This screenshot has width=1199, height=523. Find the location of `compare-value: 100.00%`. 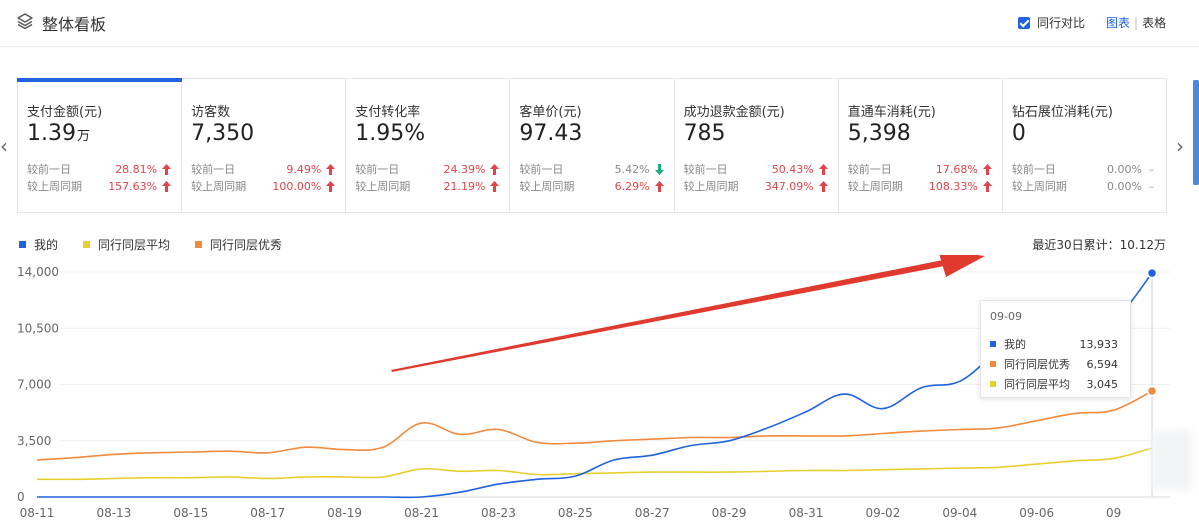

compare-value: 100.00% is located at coordinates (297, 186).